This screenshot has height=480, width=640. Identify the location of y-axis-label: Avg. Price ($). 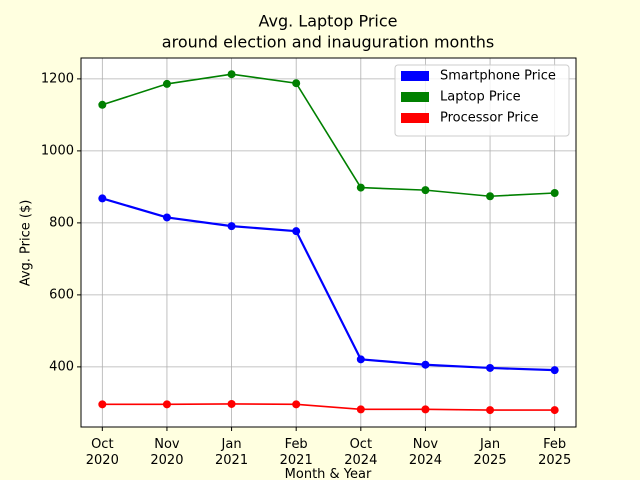
(26, 243).